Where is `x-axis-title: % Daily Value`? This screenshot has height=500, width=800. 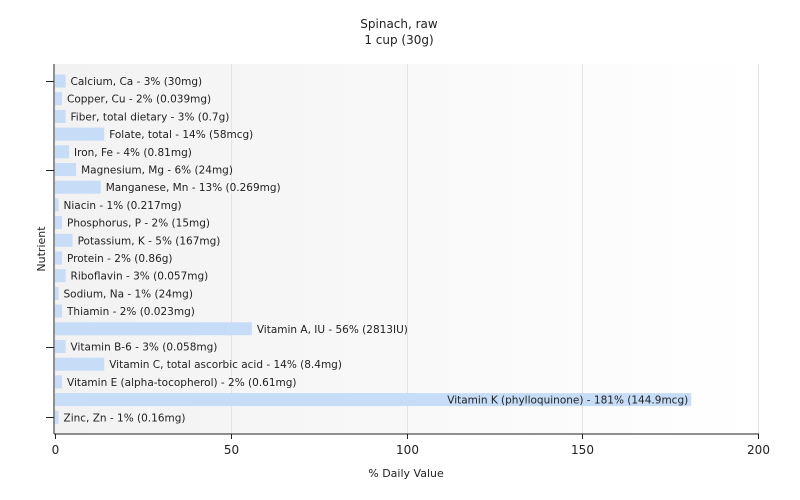
x-axis-title: % Daily Value is located at coordinates (406, 473).